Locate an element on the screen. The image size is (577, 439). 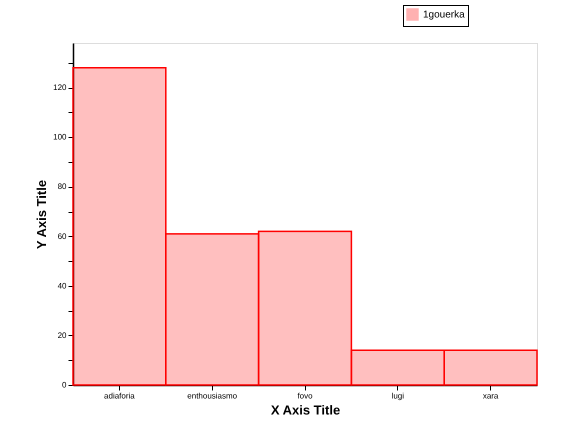
legend-label: 1gouerka is located at coordinates (444, 15).